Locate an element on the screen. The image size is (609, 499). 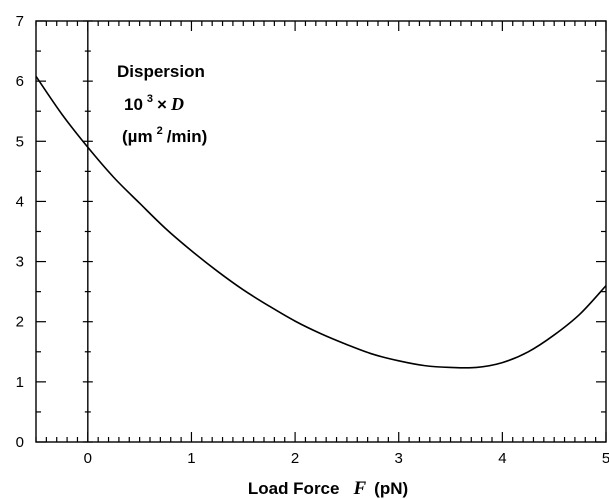
y-tick-labels: 0 1 2 3 4 5 6 7 is located at coordinates (20, 232).